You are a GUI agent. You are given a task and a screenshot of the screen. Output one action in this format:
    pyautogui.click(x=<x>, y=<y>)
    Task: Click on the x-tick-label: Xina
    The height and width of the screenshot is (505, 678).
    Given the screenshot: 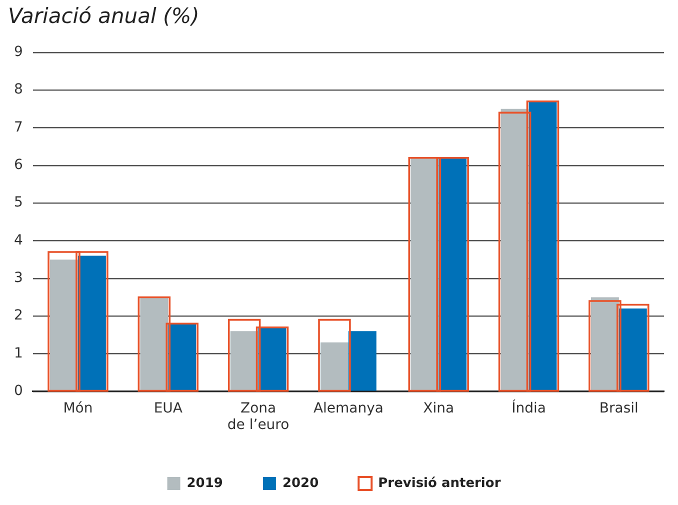 What is the action you would take?
    pyautogui.click(x=438, y=408)
    